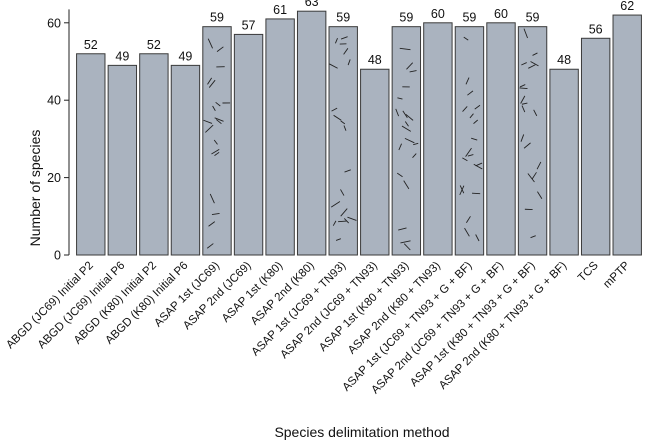  I want to click on bar-value-label: 60, so click(438, 14).